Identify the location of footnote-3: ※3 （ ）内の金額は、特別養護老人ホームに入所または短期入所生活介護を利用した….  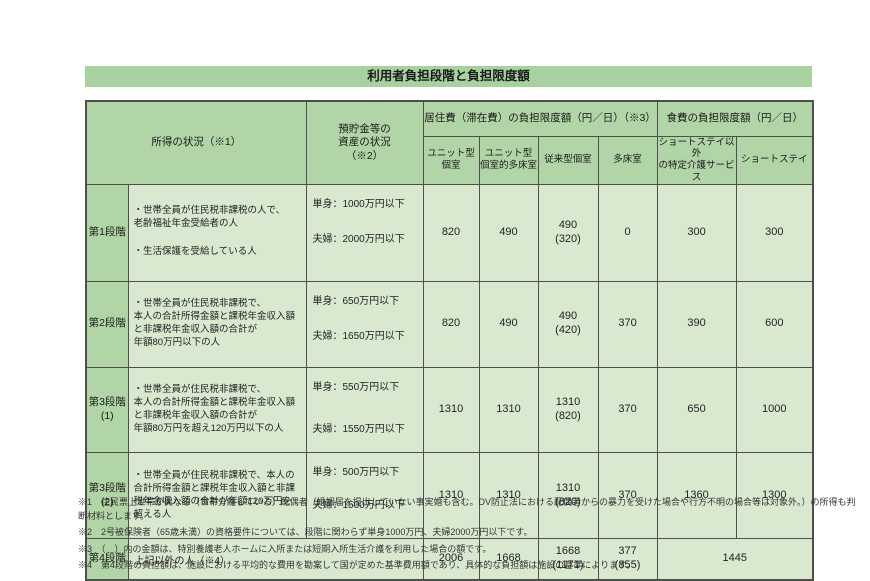
(285, 548).